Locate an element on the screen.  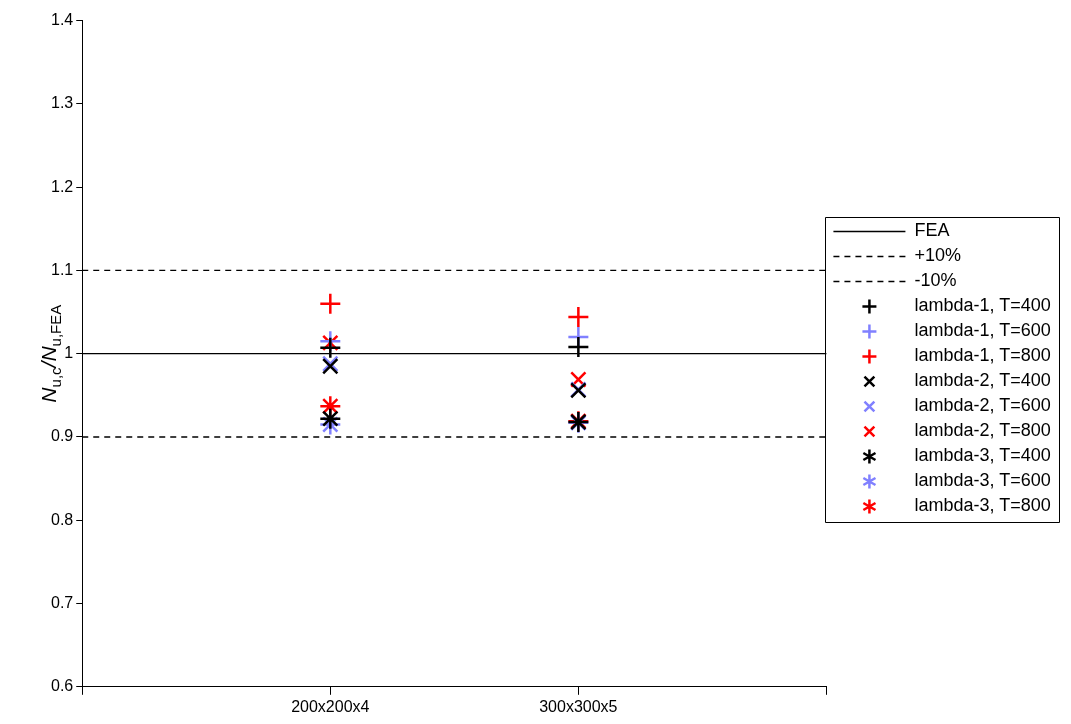
y-tick-label: 0.9 is located at coordinates (62, 436).